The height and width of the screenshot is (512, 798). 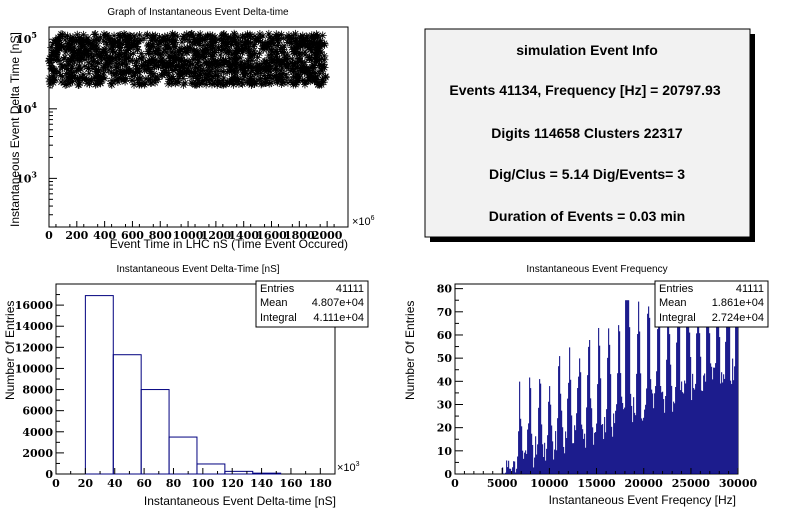 I want to click on y-tick-label: 6000, so click(x=37, y=411).